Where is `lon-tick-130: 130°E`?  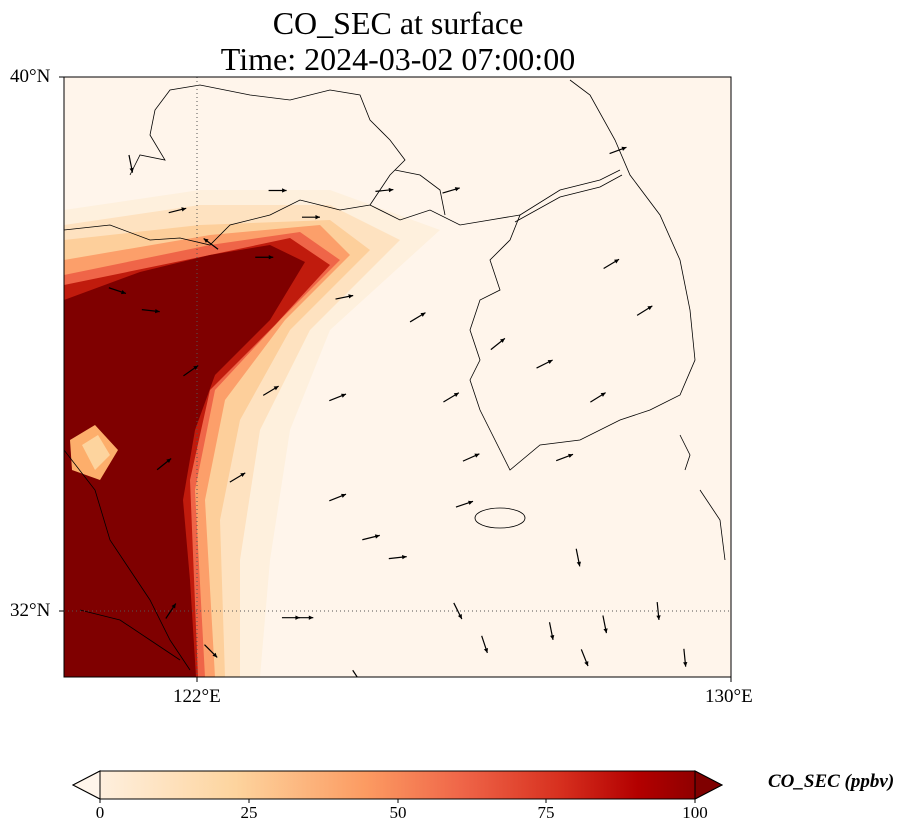 lon-tick-130: 130°E is located at coordinates (729, 696).